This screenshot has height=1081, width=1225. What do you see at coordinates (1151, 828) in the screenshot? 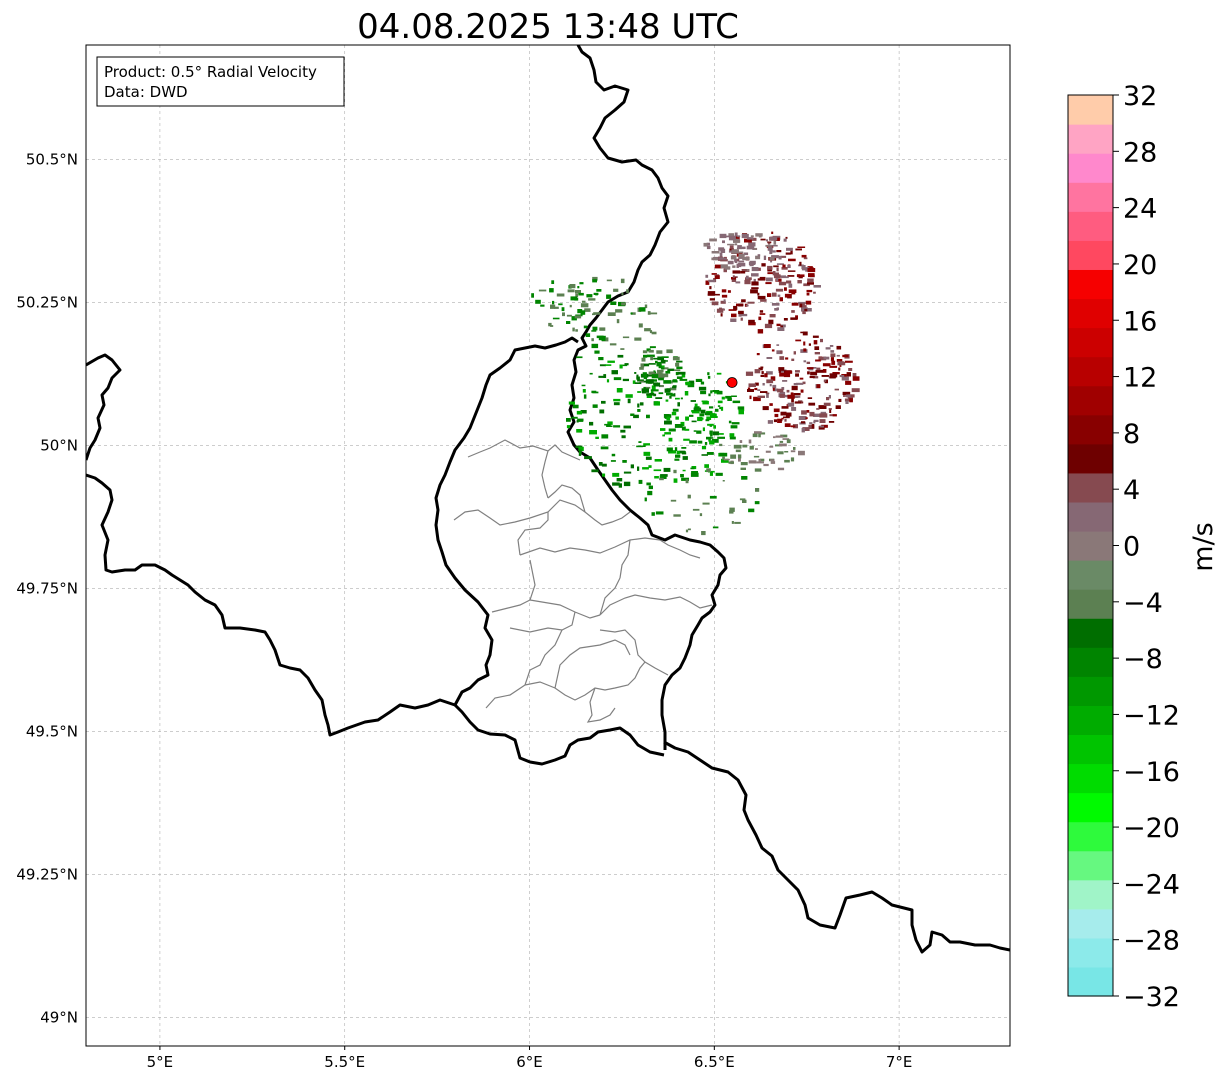
I see `colorbar-tick-label: −20` at bounding box center [1151, 828].